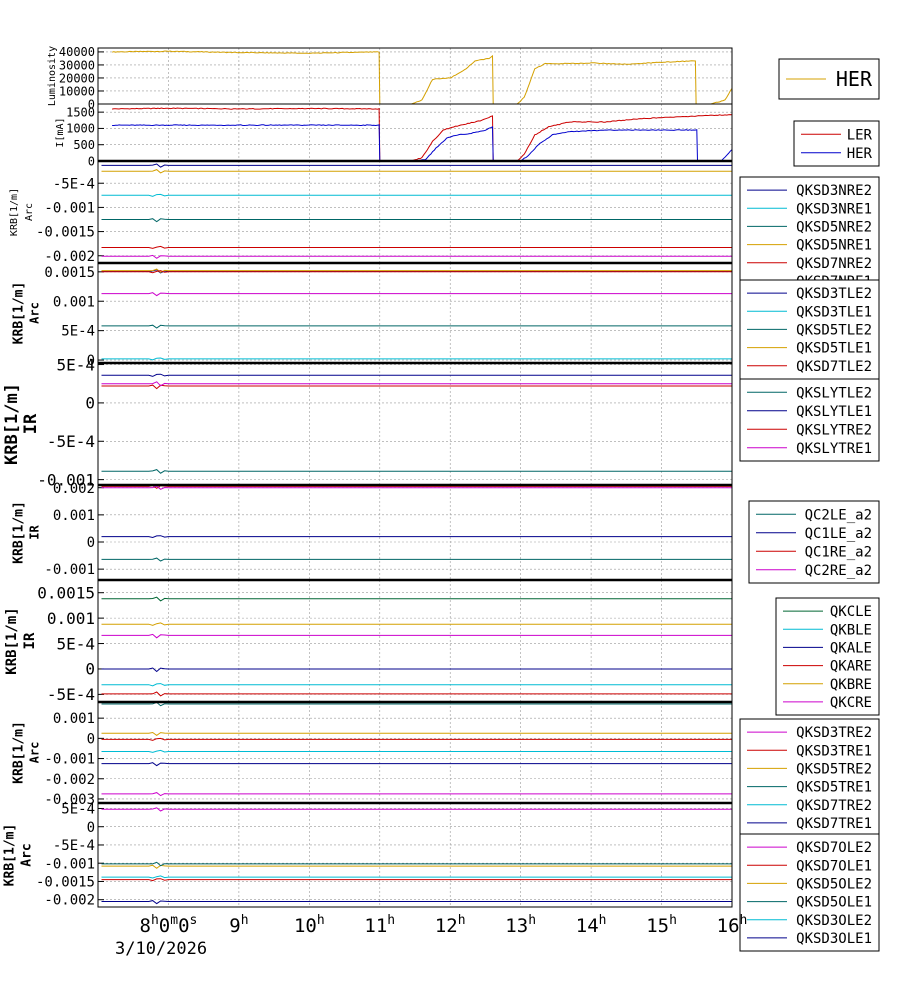 Image resolution: width=900 pixels, height=984 pixels. I want to click on x-tick-label: 16h, so click(732, 925).